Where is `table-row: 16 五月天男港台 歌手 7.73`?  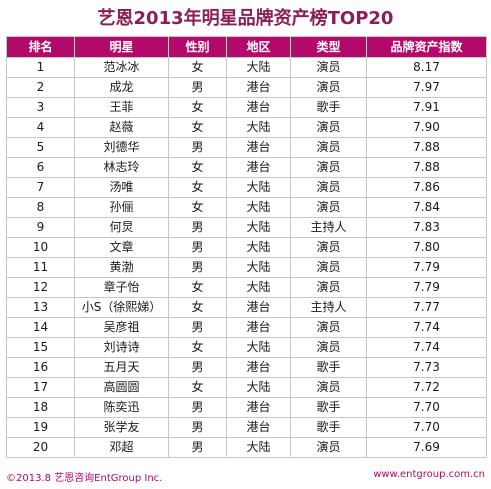
table-row: 16 五月天男港台 歌手 7.73 is located at coordinates (246, 367).